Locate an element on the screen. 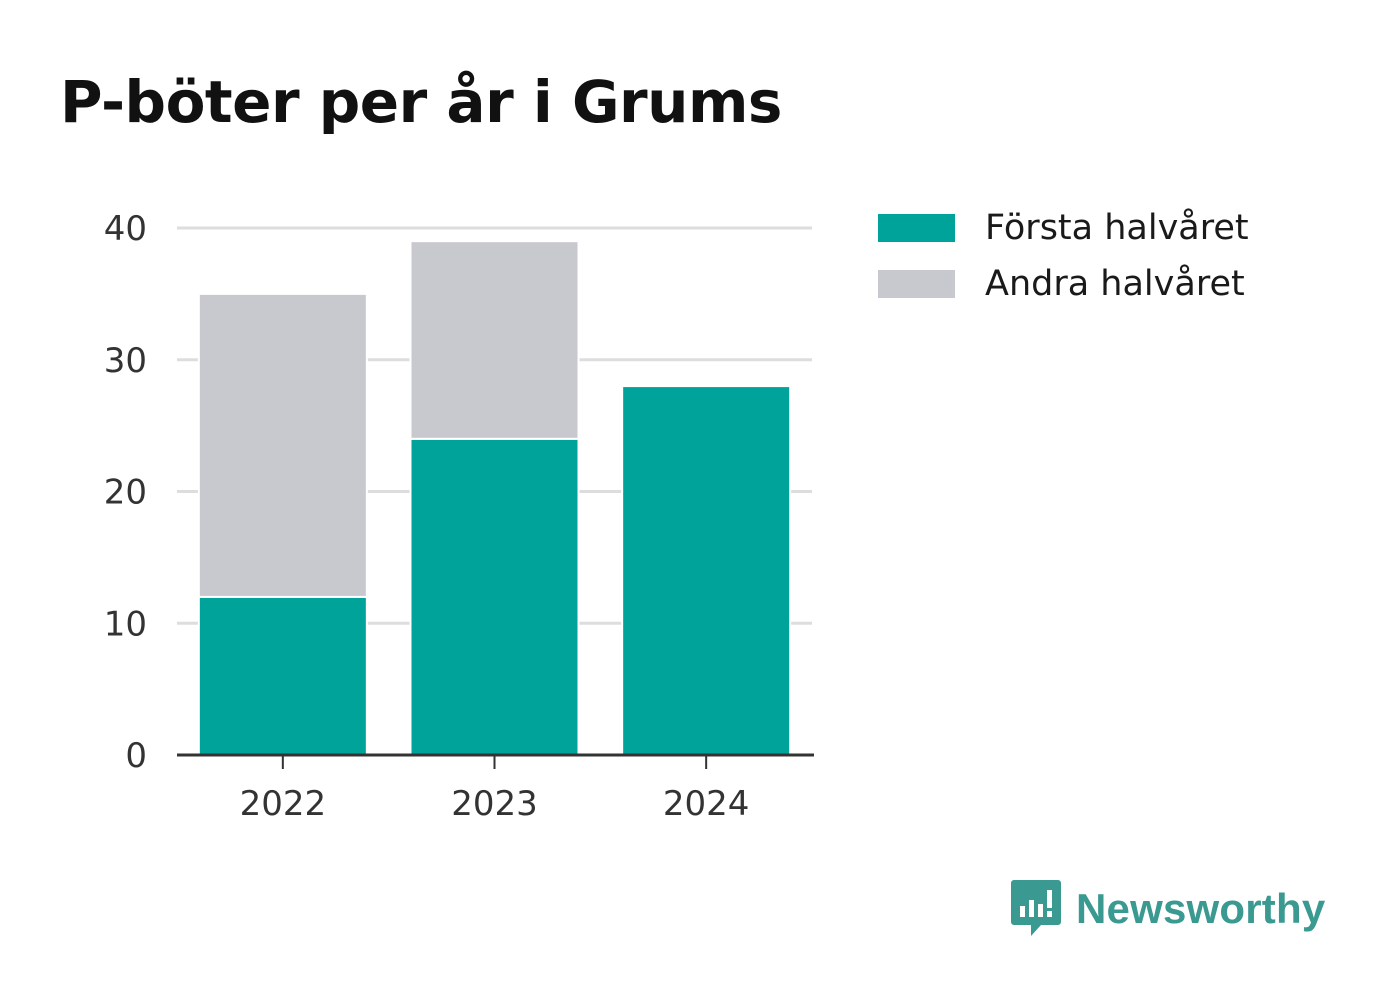  y-tick-label-40: 40 is located at coordinates (125, 229).